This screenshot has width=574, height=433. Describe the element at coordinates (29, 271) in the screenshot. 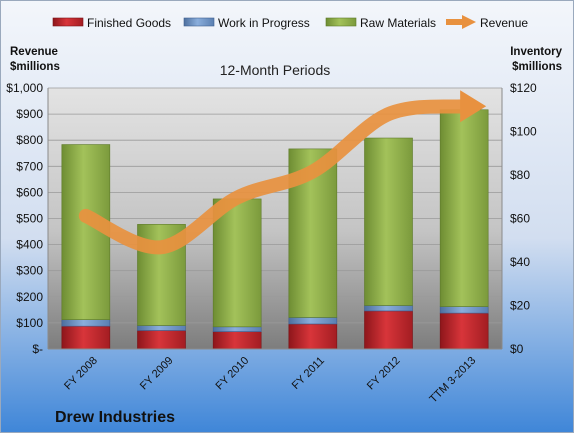

I see `left-tick-label: $300` at that location.